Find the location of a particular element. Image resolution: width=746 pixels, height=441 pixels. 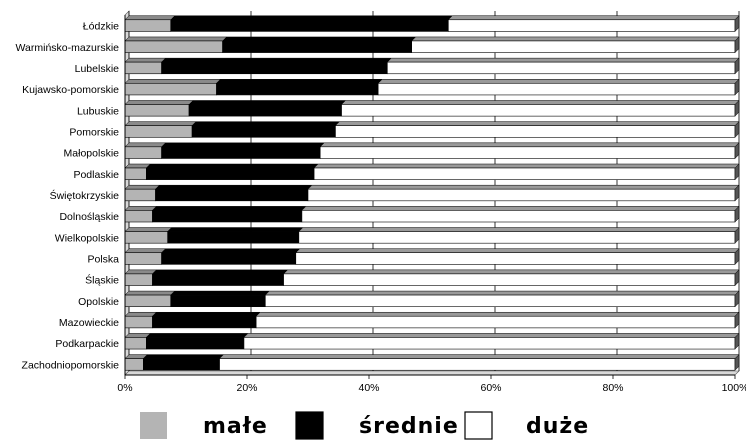

category-label: Dolnośląskie is located at coordinates (89, 217).